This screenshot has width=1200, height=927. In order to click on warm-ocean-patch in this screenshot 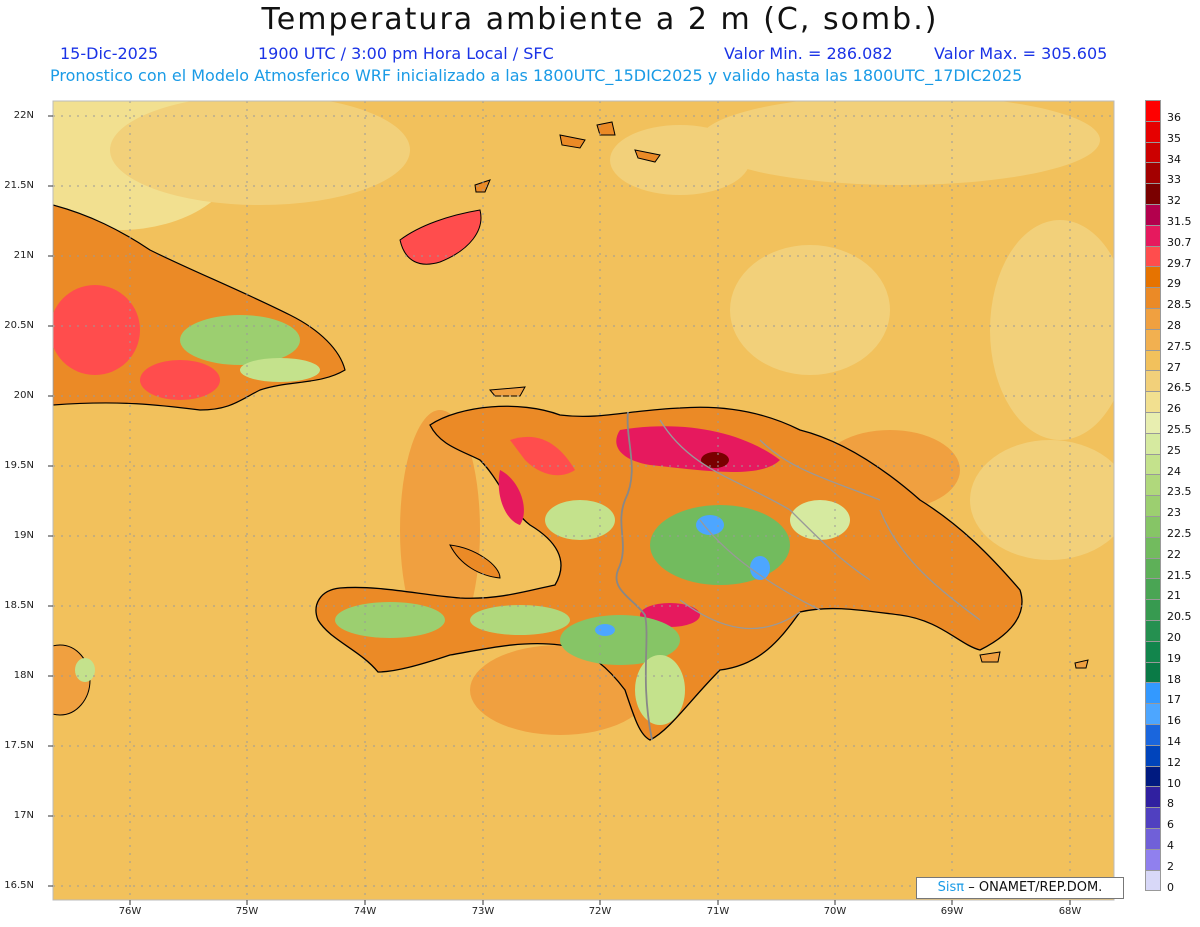, I will do `click(440, 530)`.